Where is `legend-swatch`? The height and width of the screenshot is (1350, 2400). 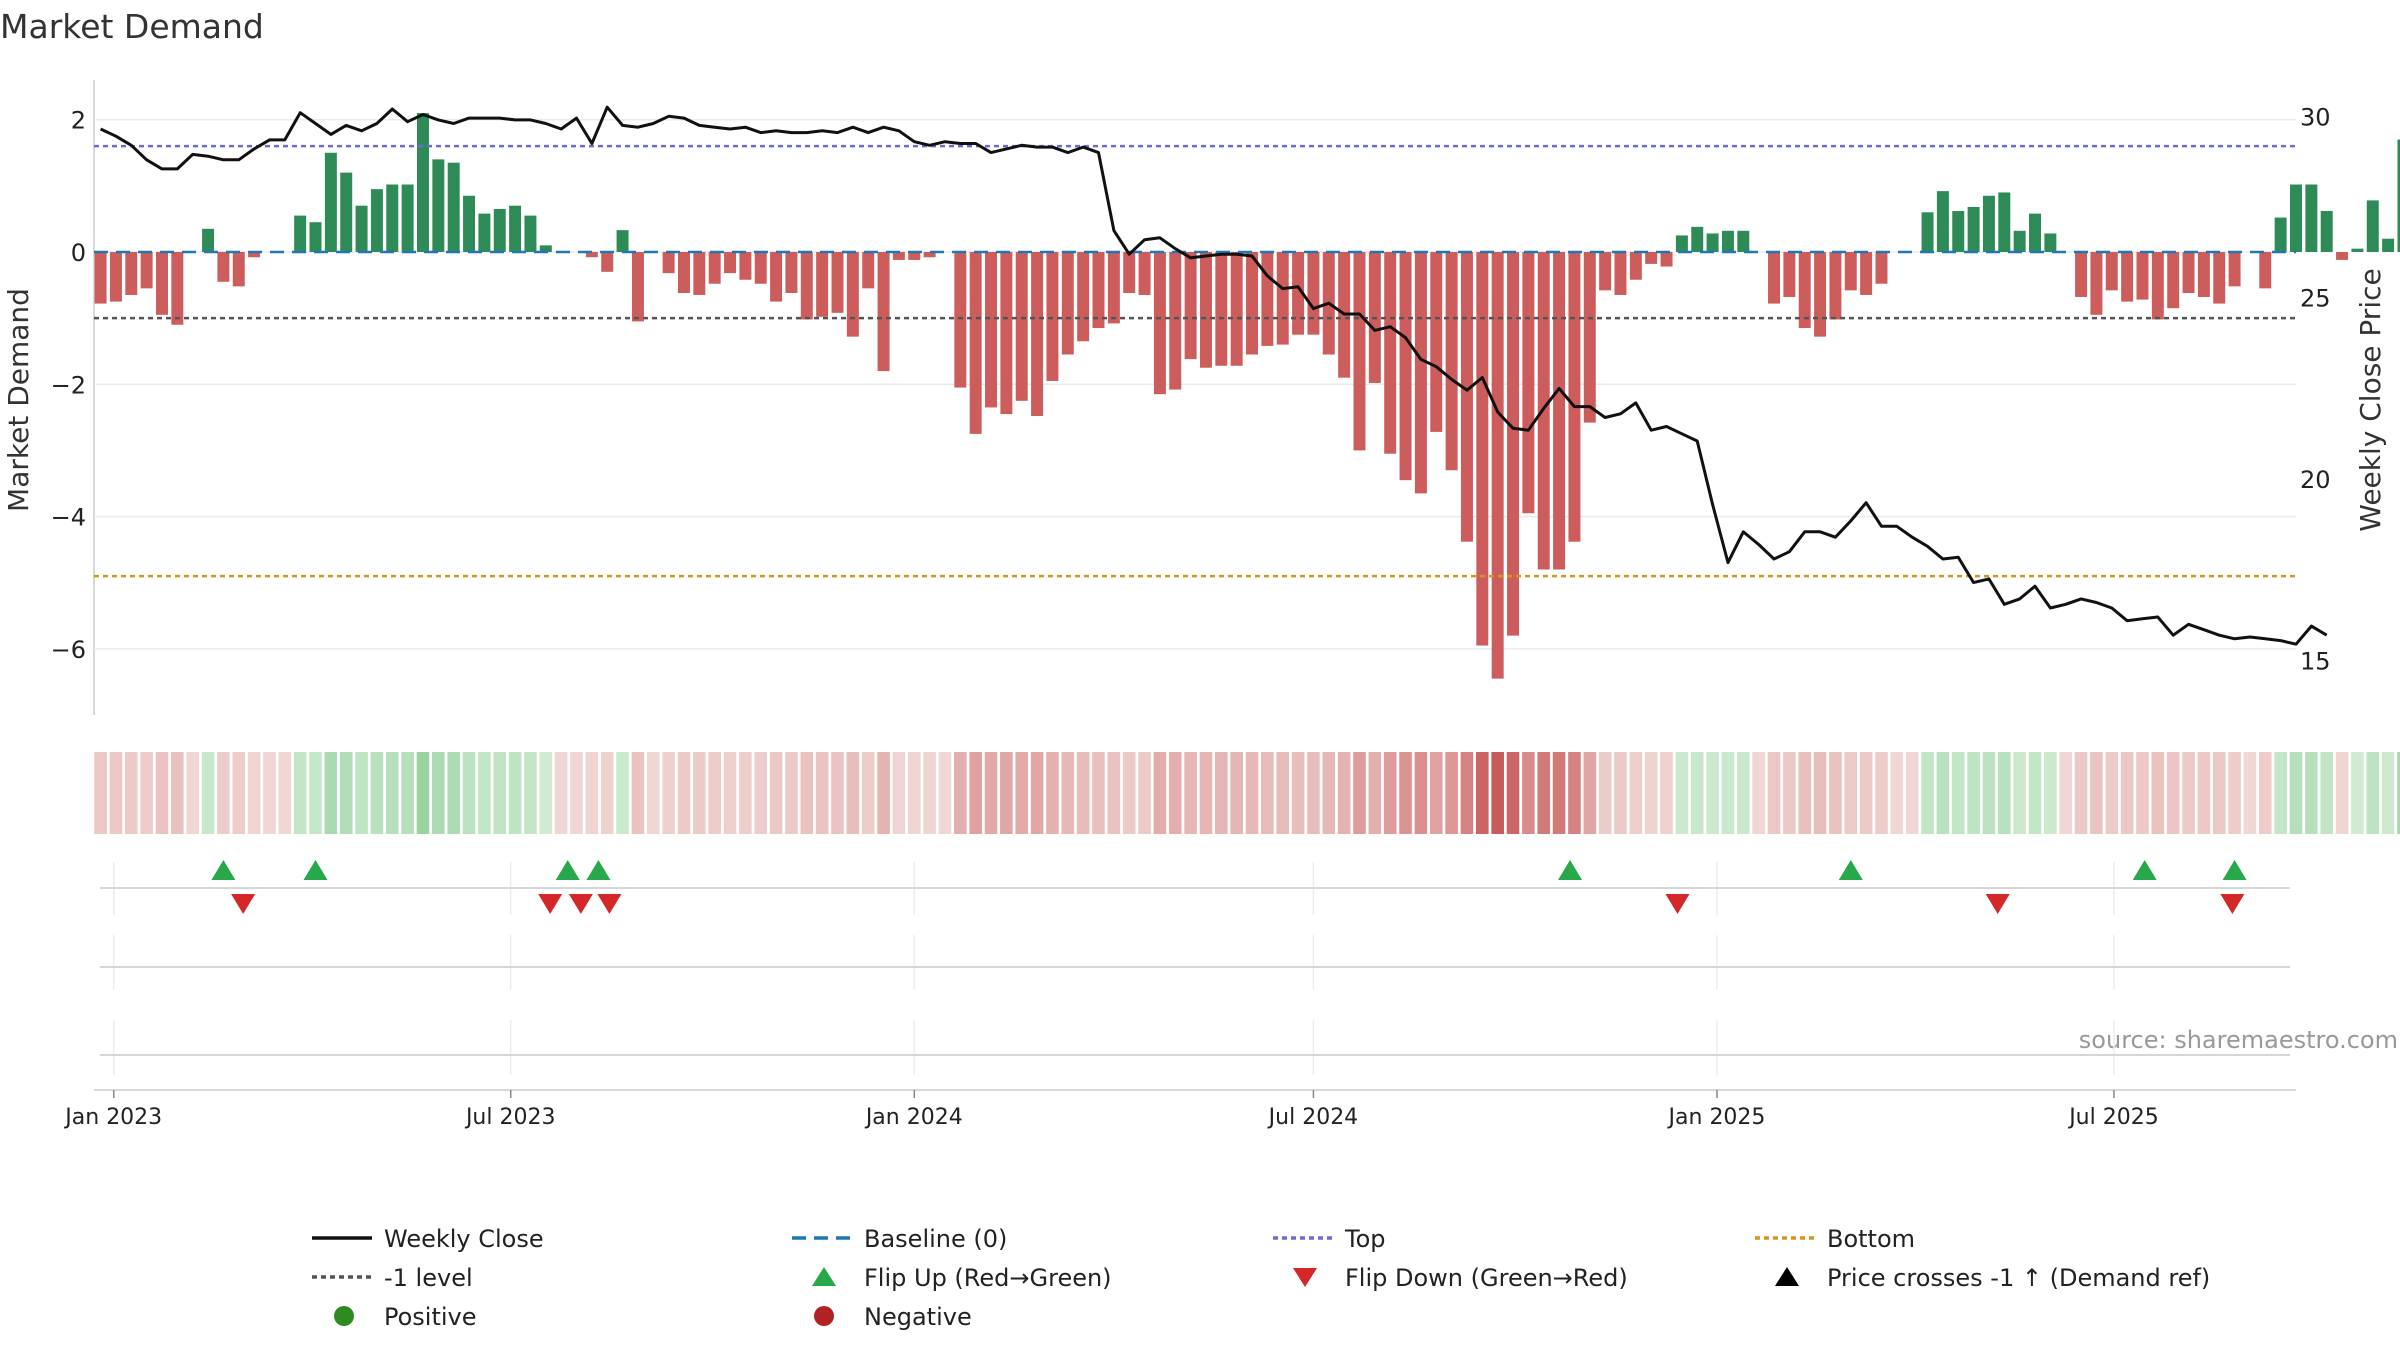 legend-swatch is located at coordinates (1787, 1276).